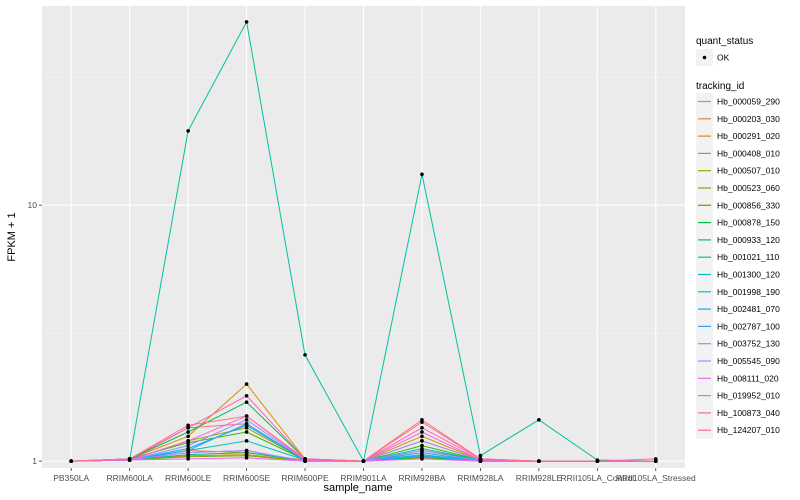 The width and height of the screenshot is (800, 500). I want to click on data-point-Hb_005545_090-RRIM600SE, so click(246, 450).